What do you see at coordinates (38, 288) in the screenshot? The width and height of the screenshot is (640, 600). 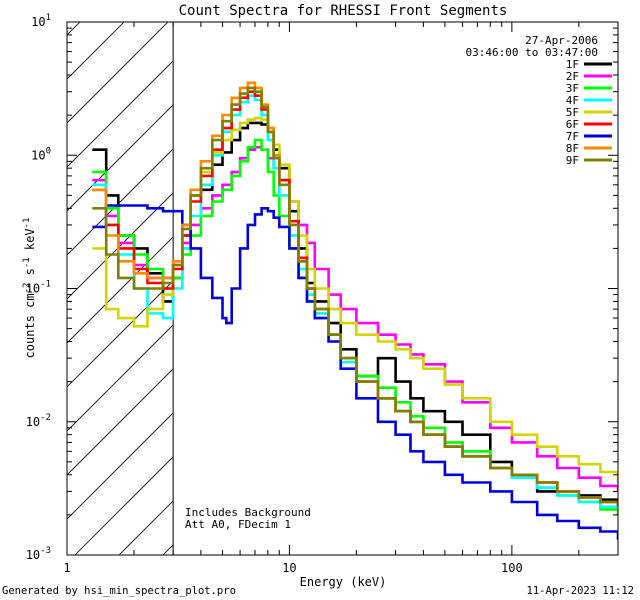 I see `y-tick-label: 10⁻¹` at bounding box center [38, 288].